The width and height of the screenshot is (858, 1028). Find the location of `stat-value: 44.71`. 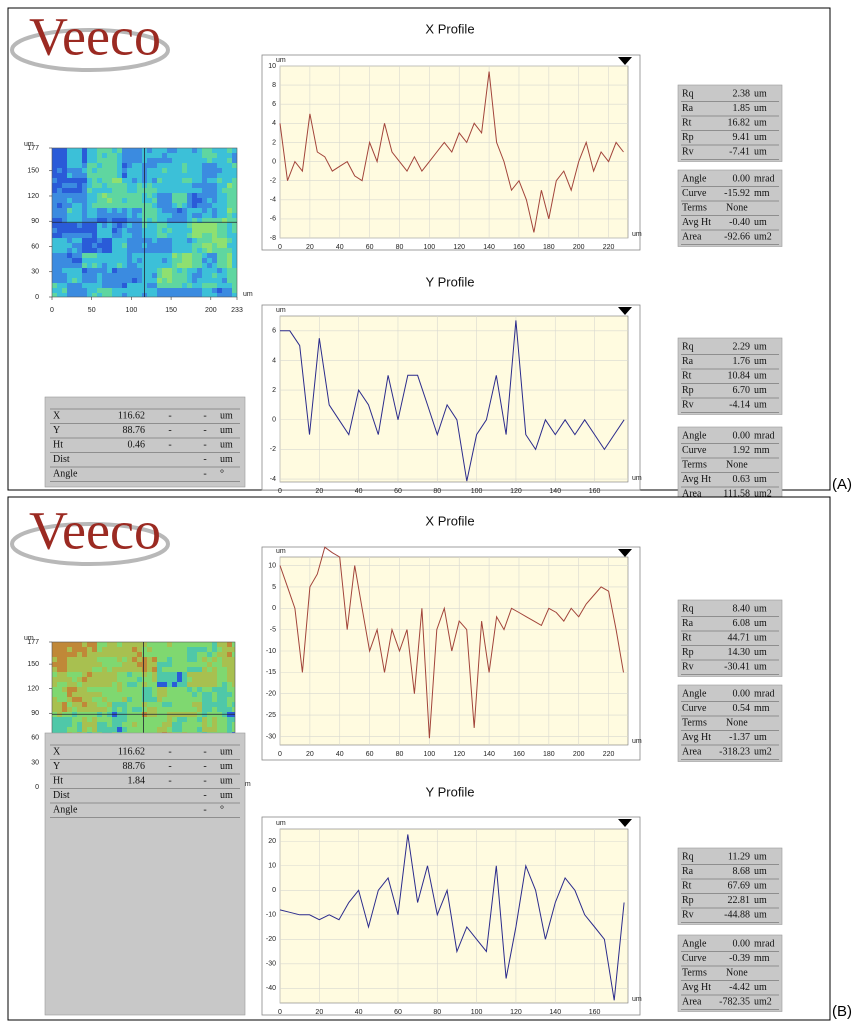

stat-value: 44.71 is located at coordinates (739, 638).